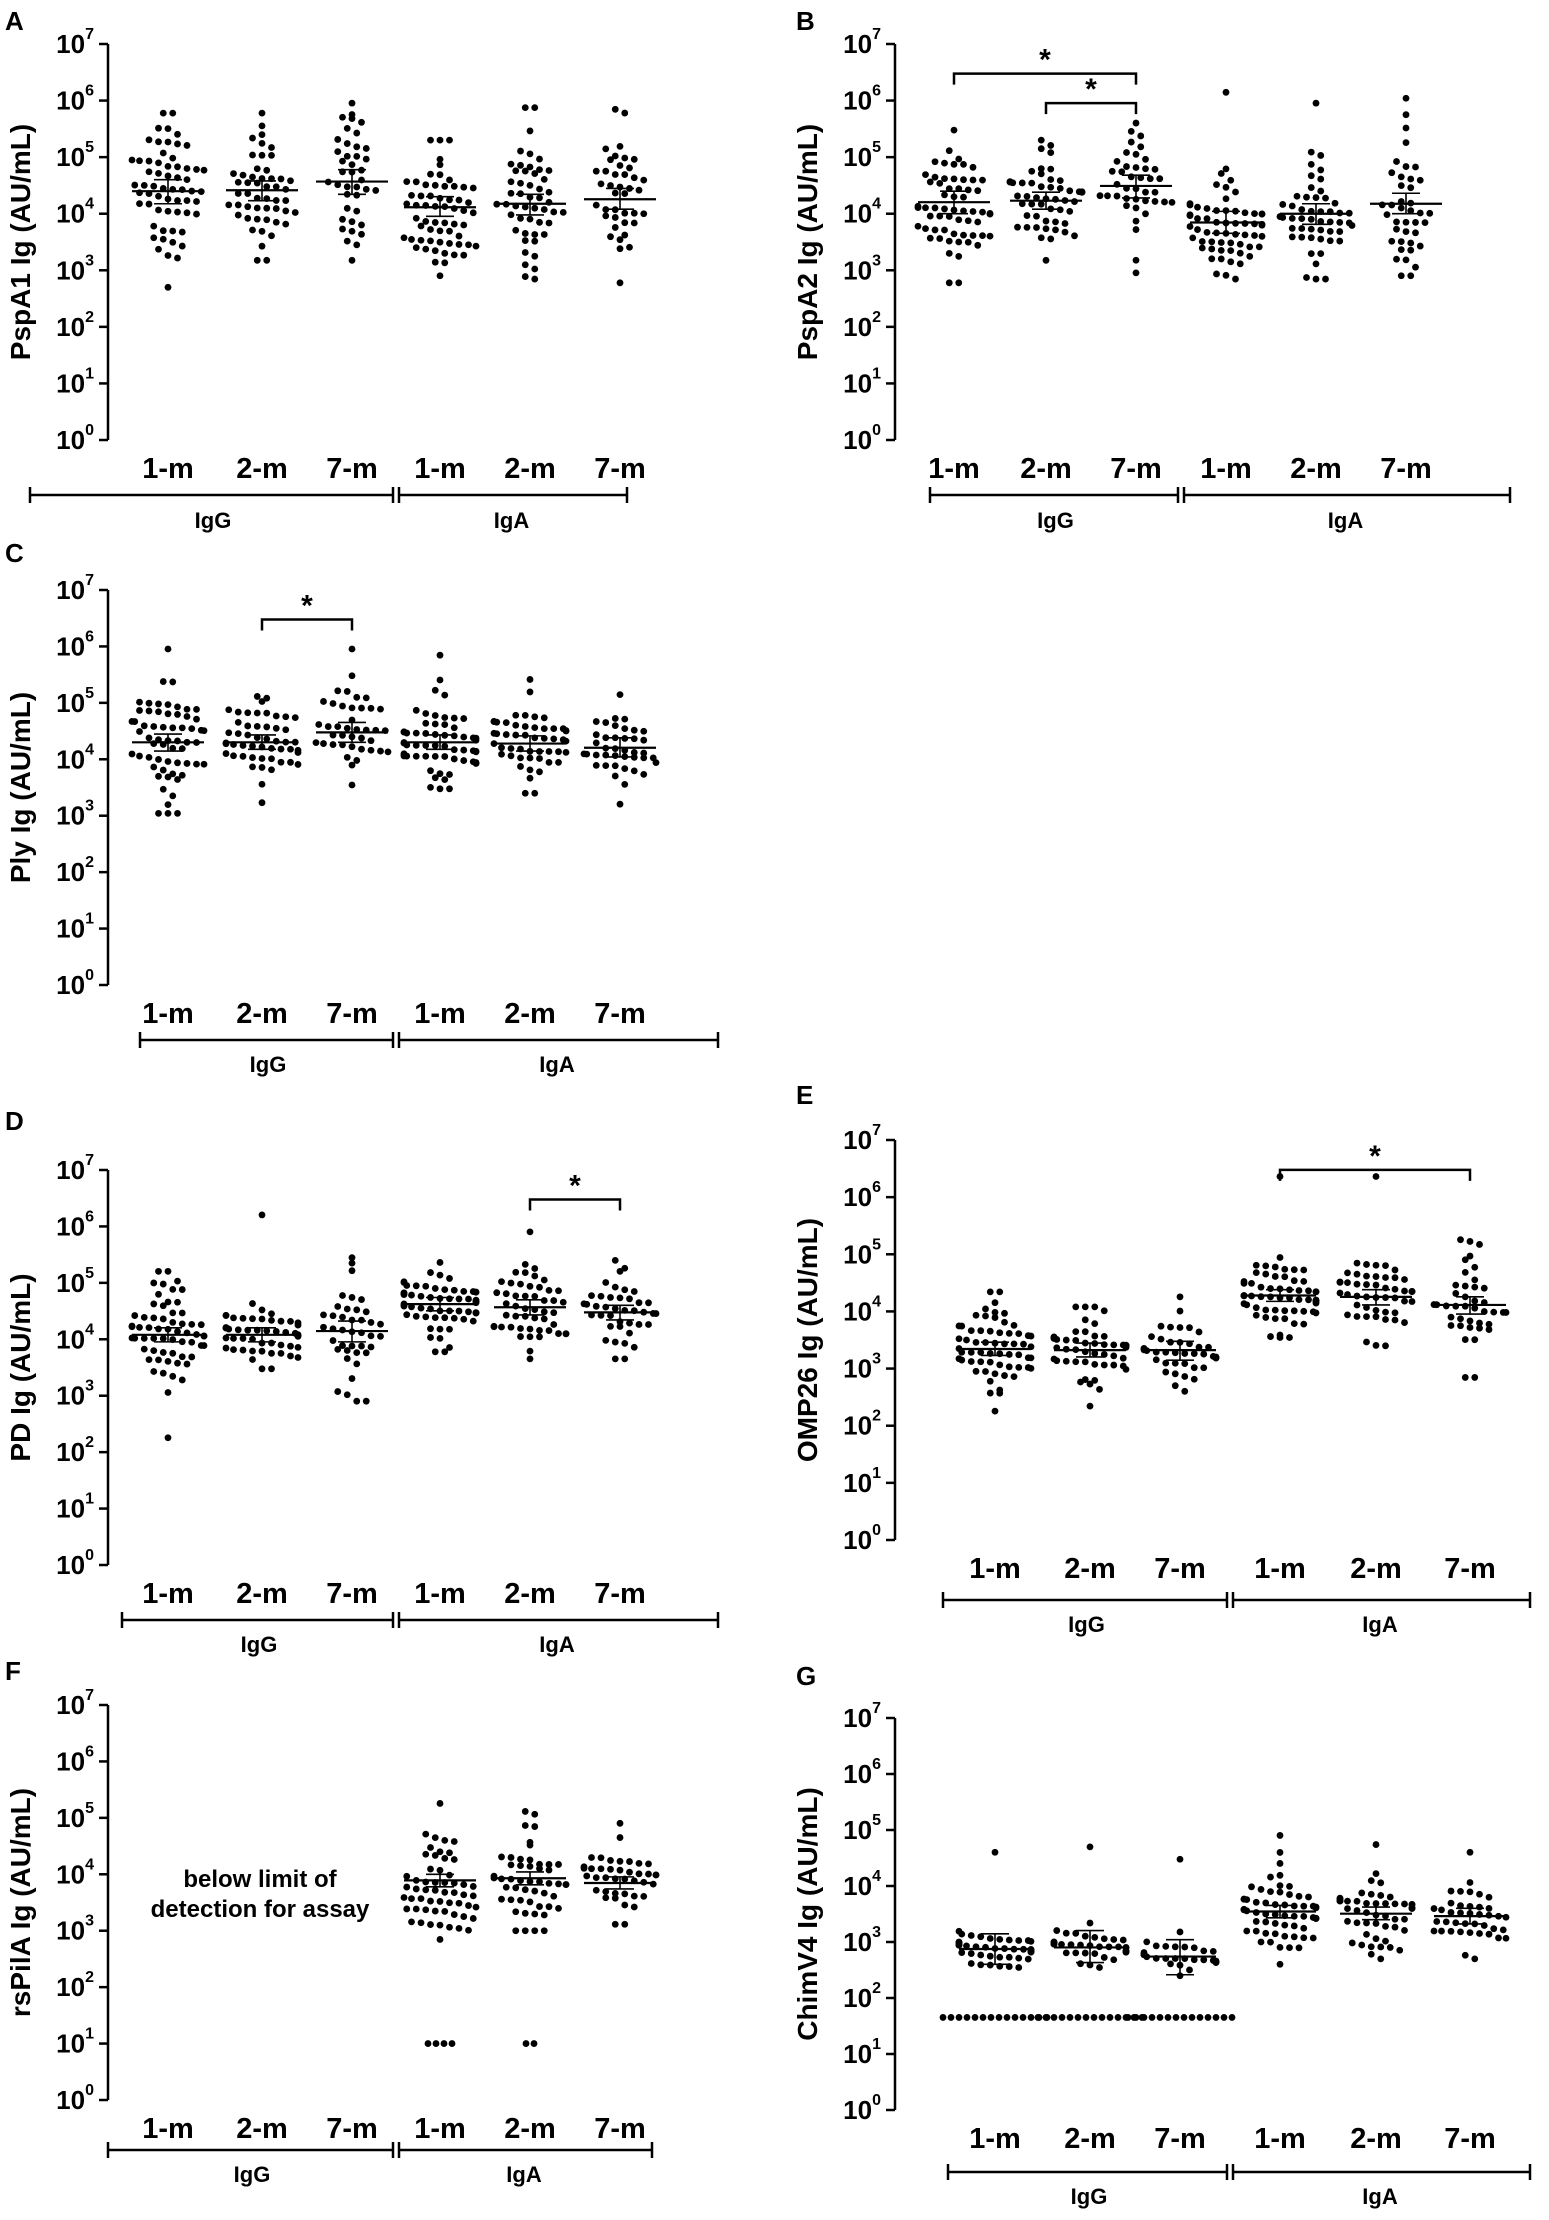 The image size is (1549, 2220). Describe the element at coordinates (862, 2108) in the screenshot. I see `y-tick-label: 10⁰` at that location.